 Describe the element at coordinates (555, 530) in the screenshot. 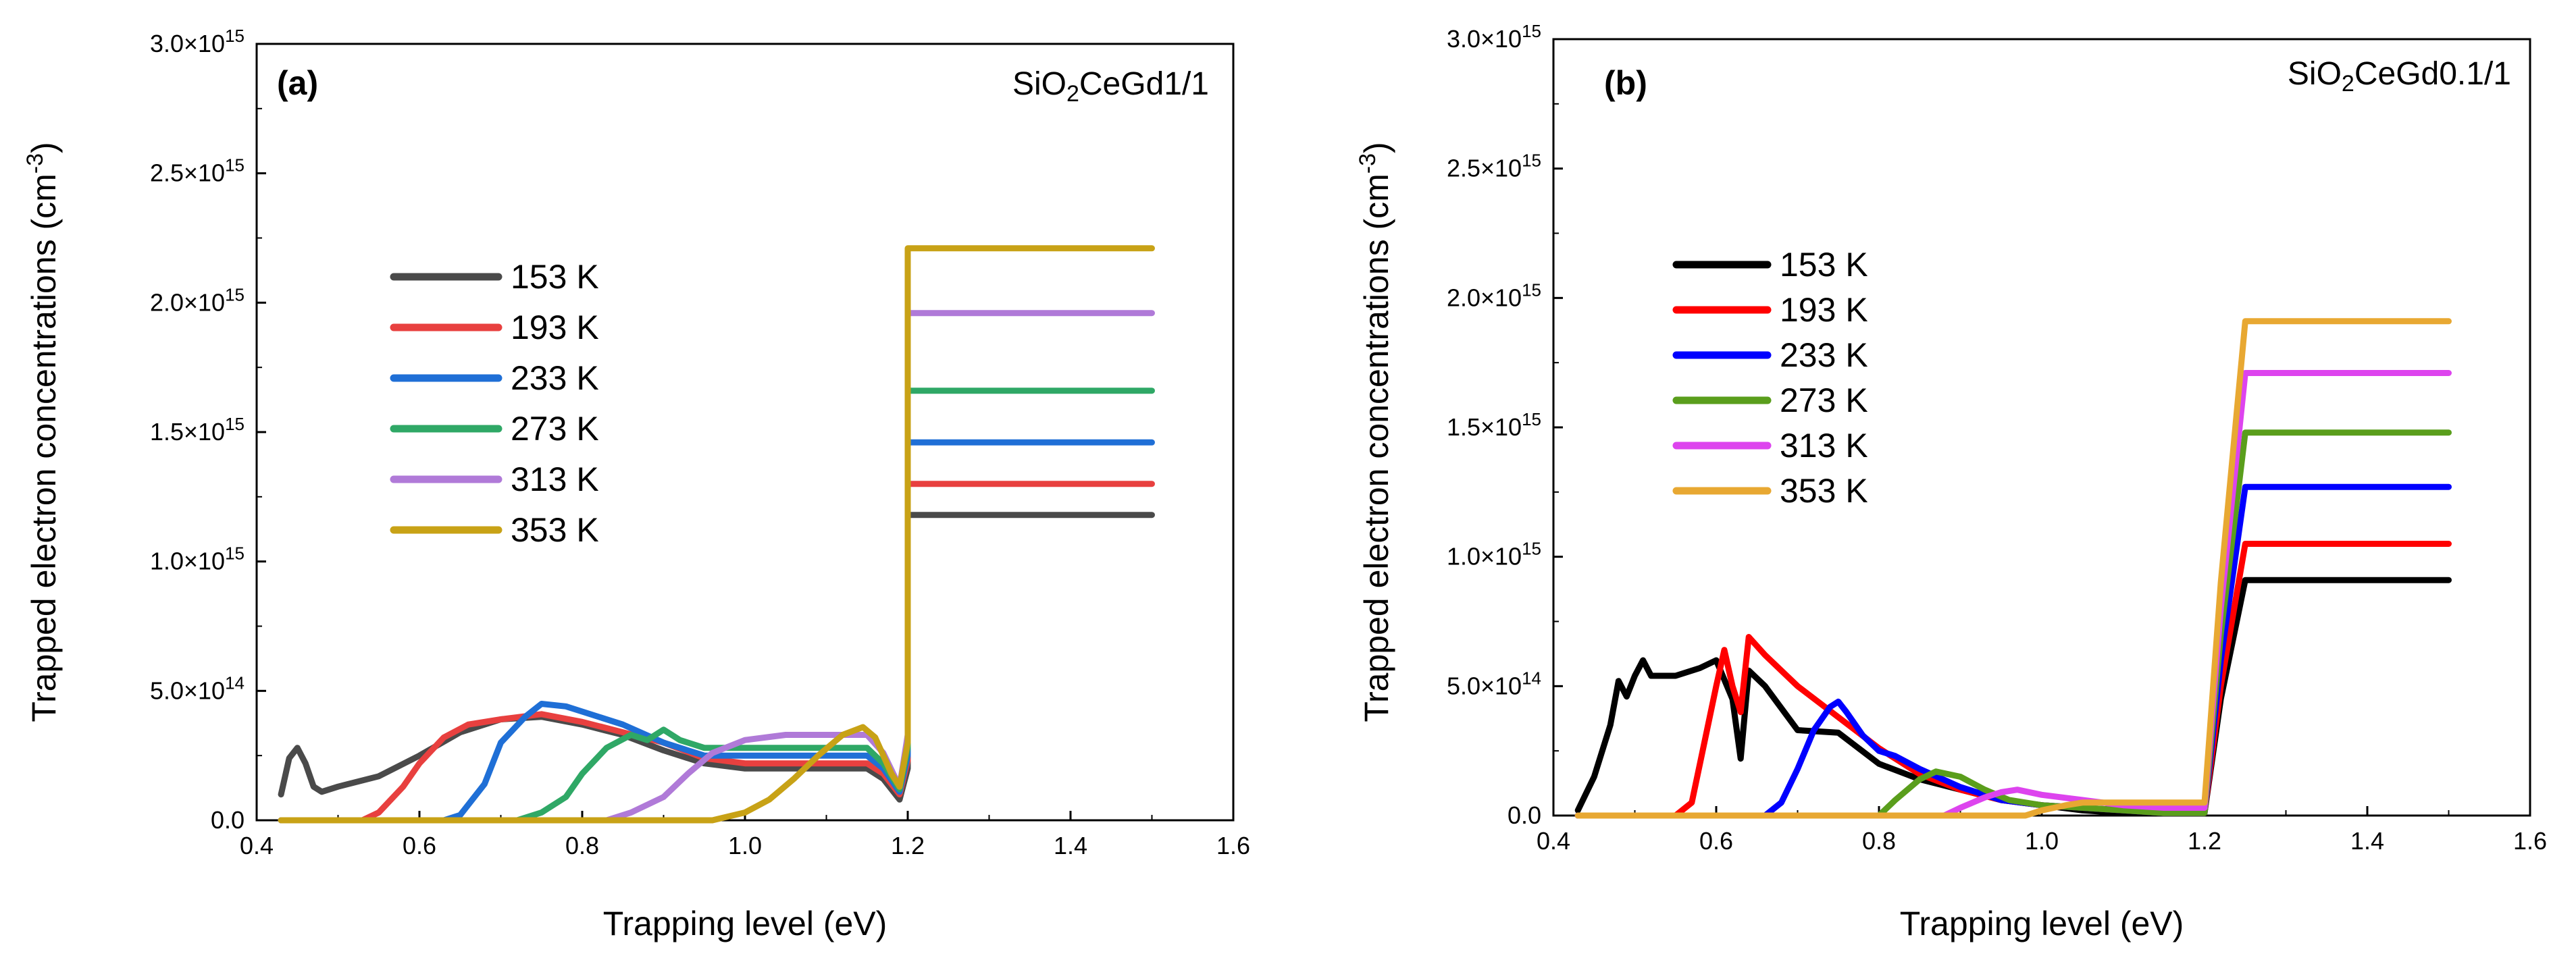

I see `panel-a-legend-label: 353 K` at that location.